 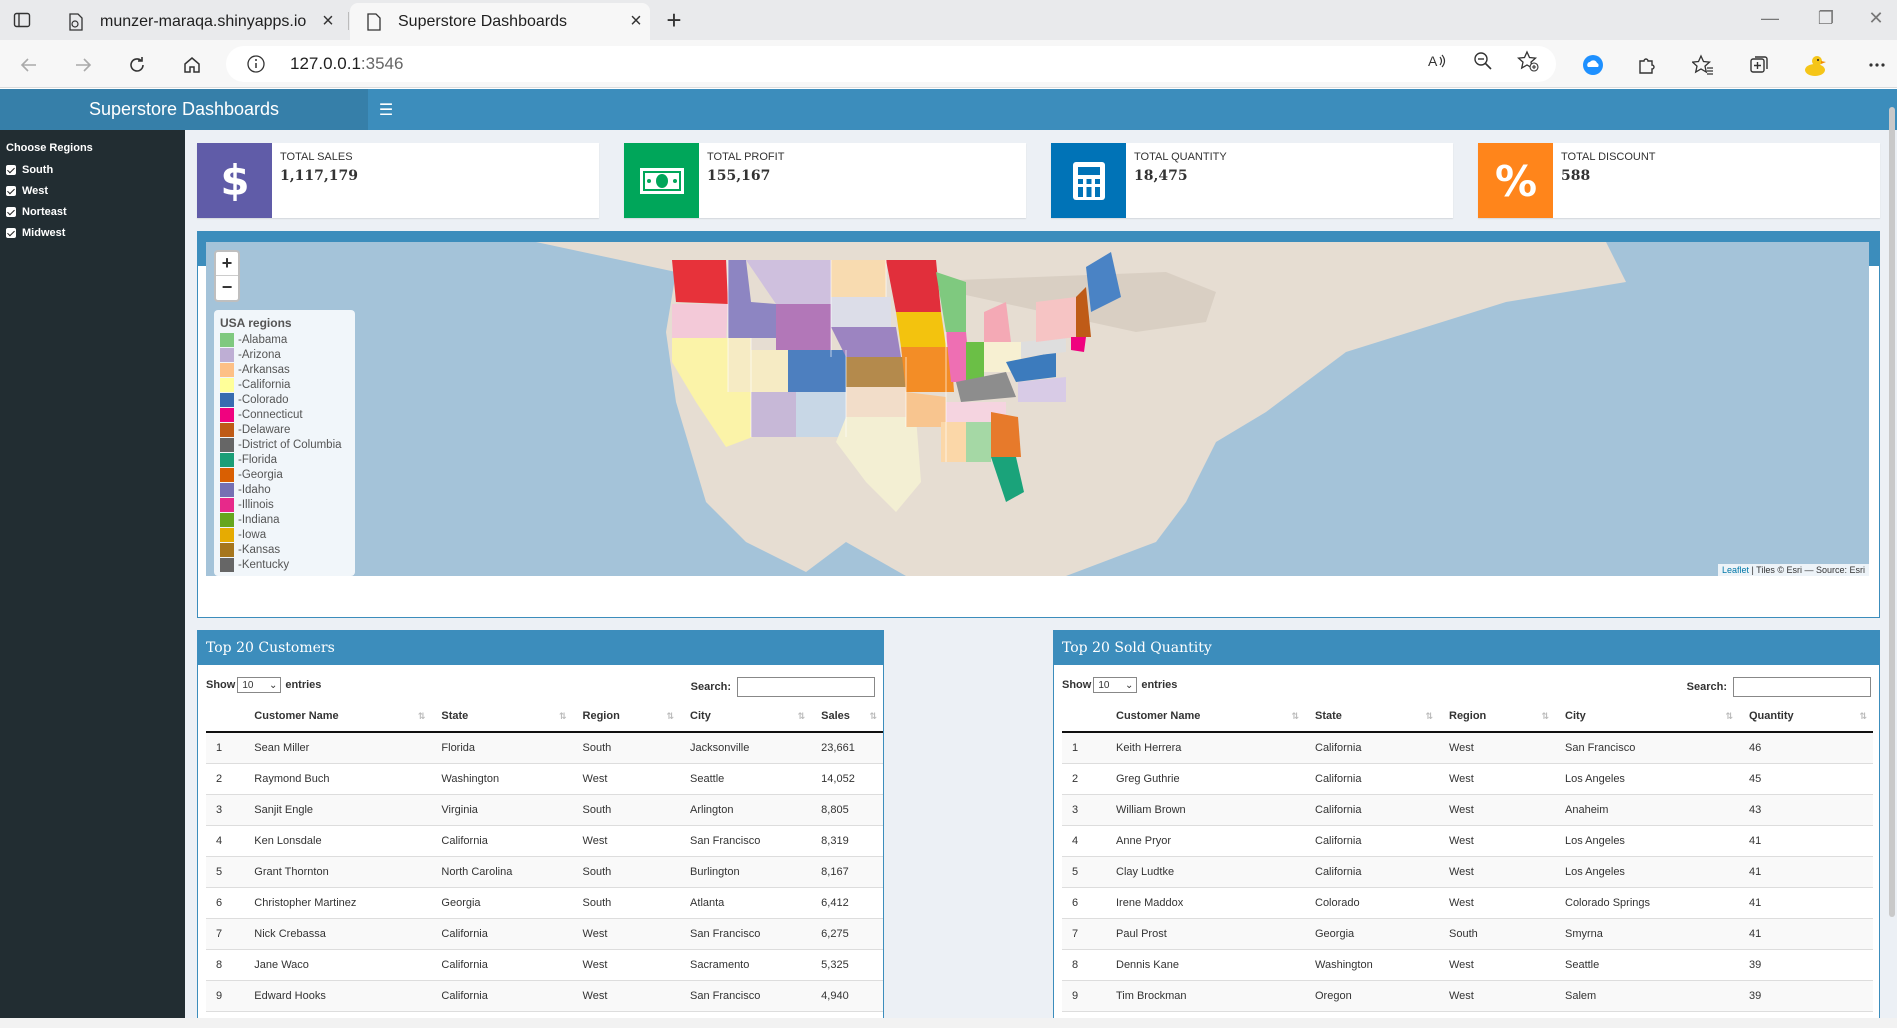 I want to click on table-cell: Florida, so click(x=502, y=748).